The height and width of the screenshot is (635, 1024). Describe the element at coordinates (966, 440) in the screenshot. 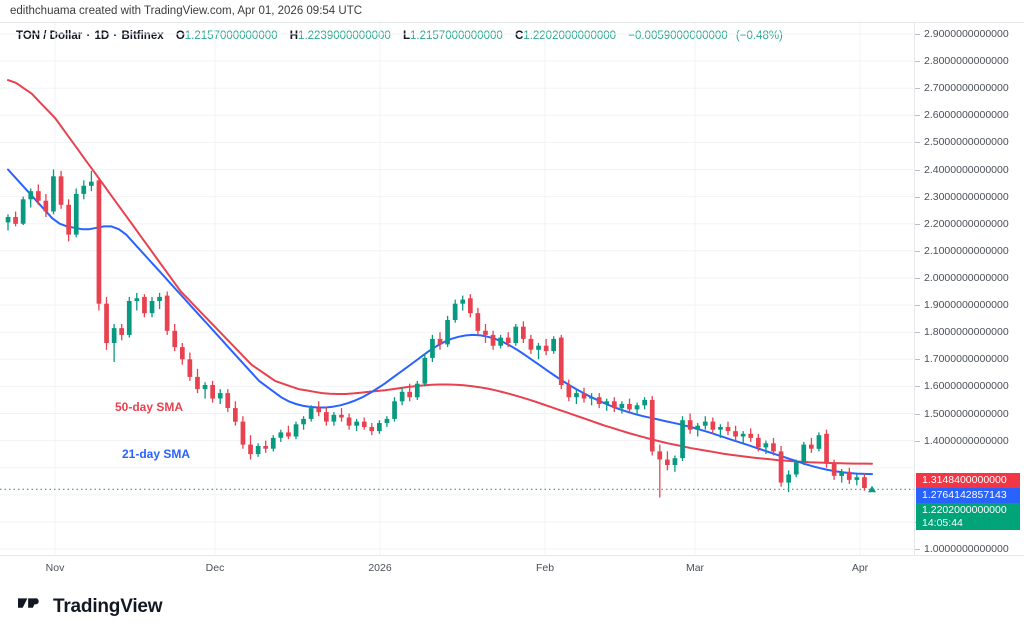

I see `price-tick-label: 1.4000000000000` at that location.